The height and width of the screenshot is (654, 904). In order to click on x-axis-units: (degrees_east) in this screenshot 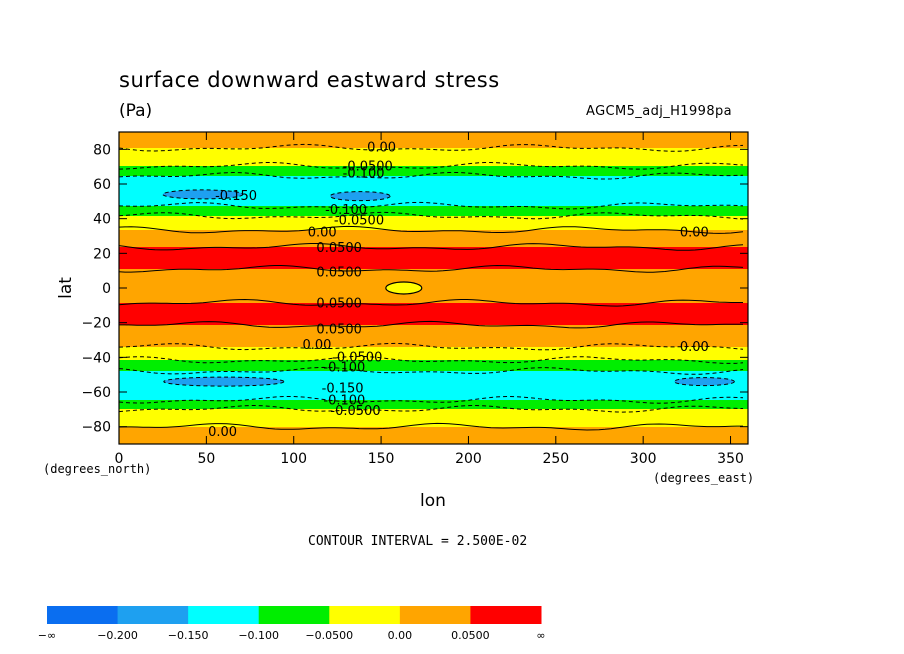, I will do `click(704, 478)`.